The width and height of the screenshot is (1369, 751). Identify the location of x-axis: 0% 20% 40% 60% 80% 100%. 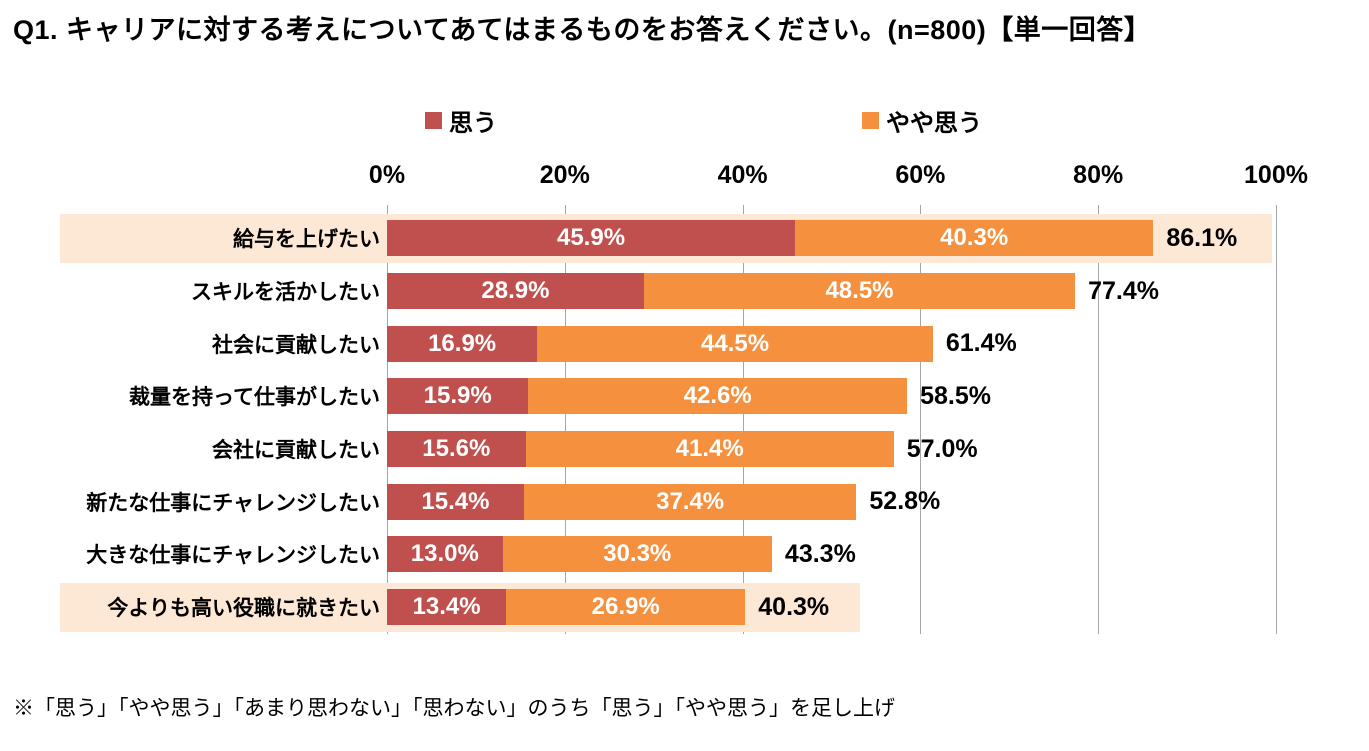
(838, 175).